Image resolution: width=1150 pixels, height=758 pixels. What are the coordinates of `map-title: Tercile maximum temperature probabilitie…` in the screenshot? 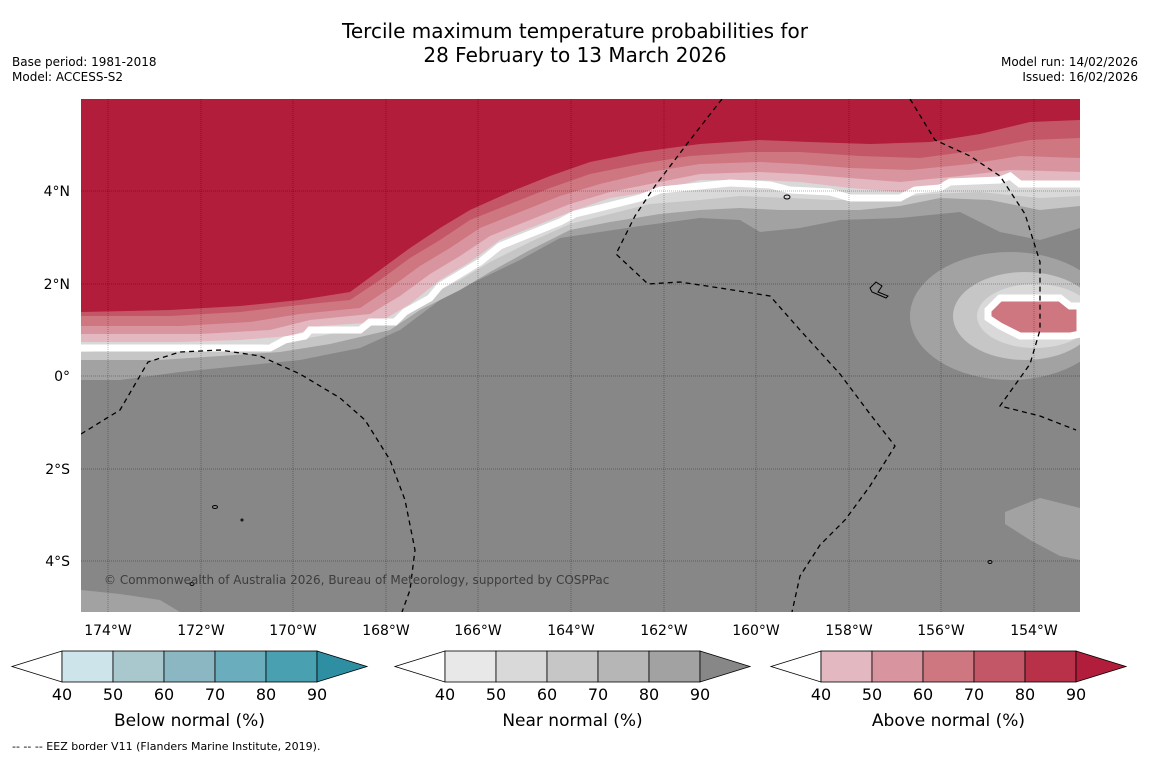 It's located at (575, 43).